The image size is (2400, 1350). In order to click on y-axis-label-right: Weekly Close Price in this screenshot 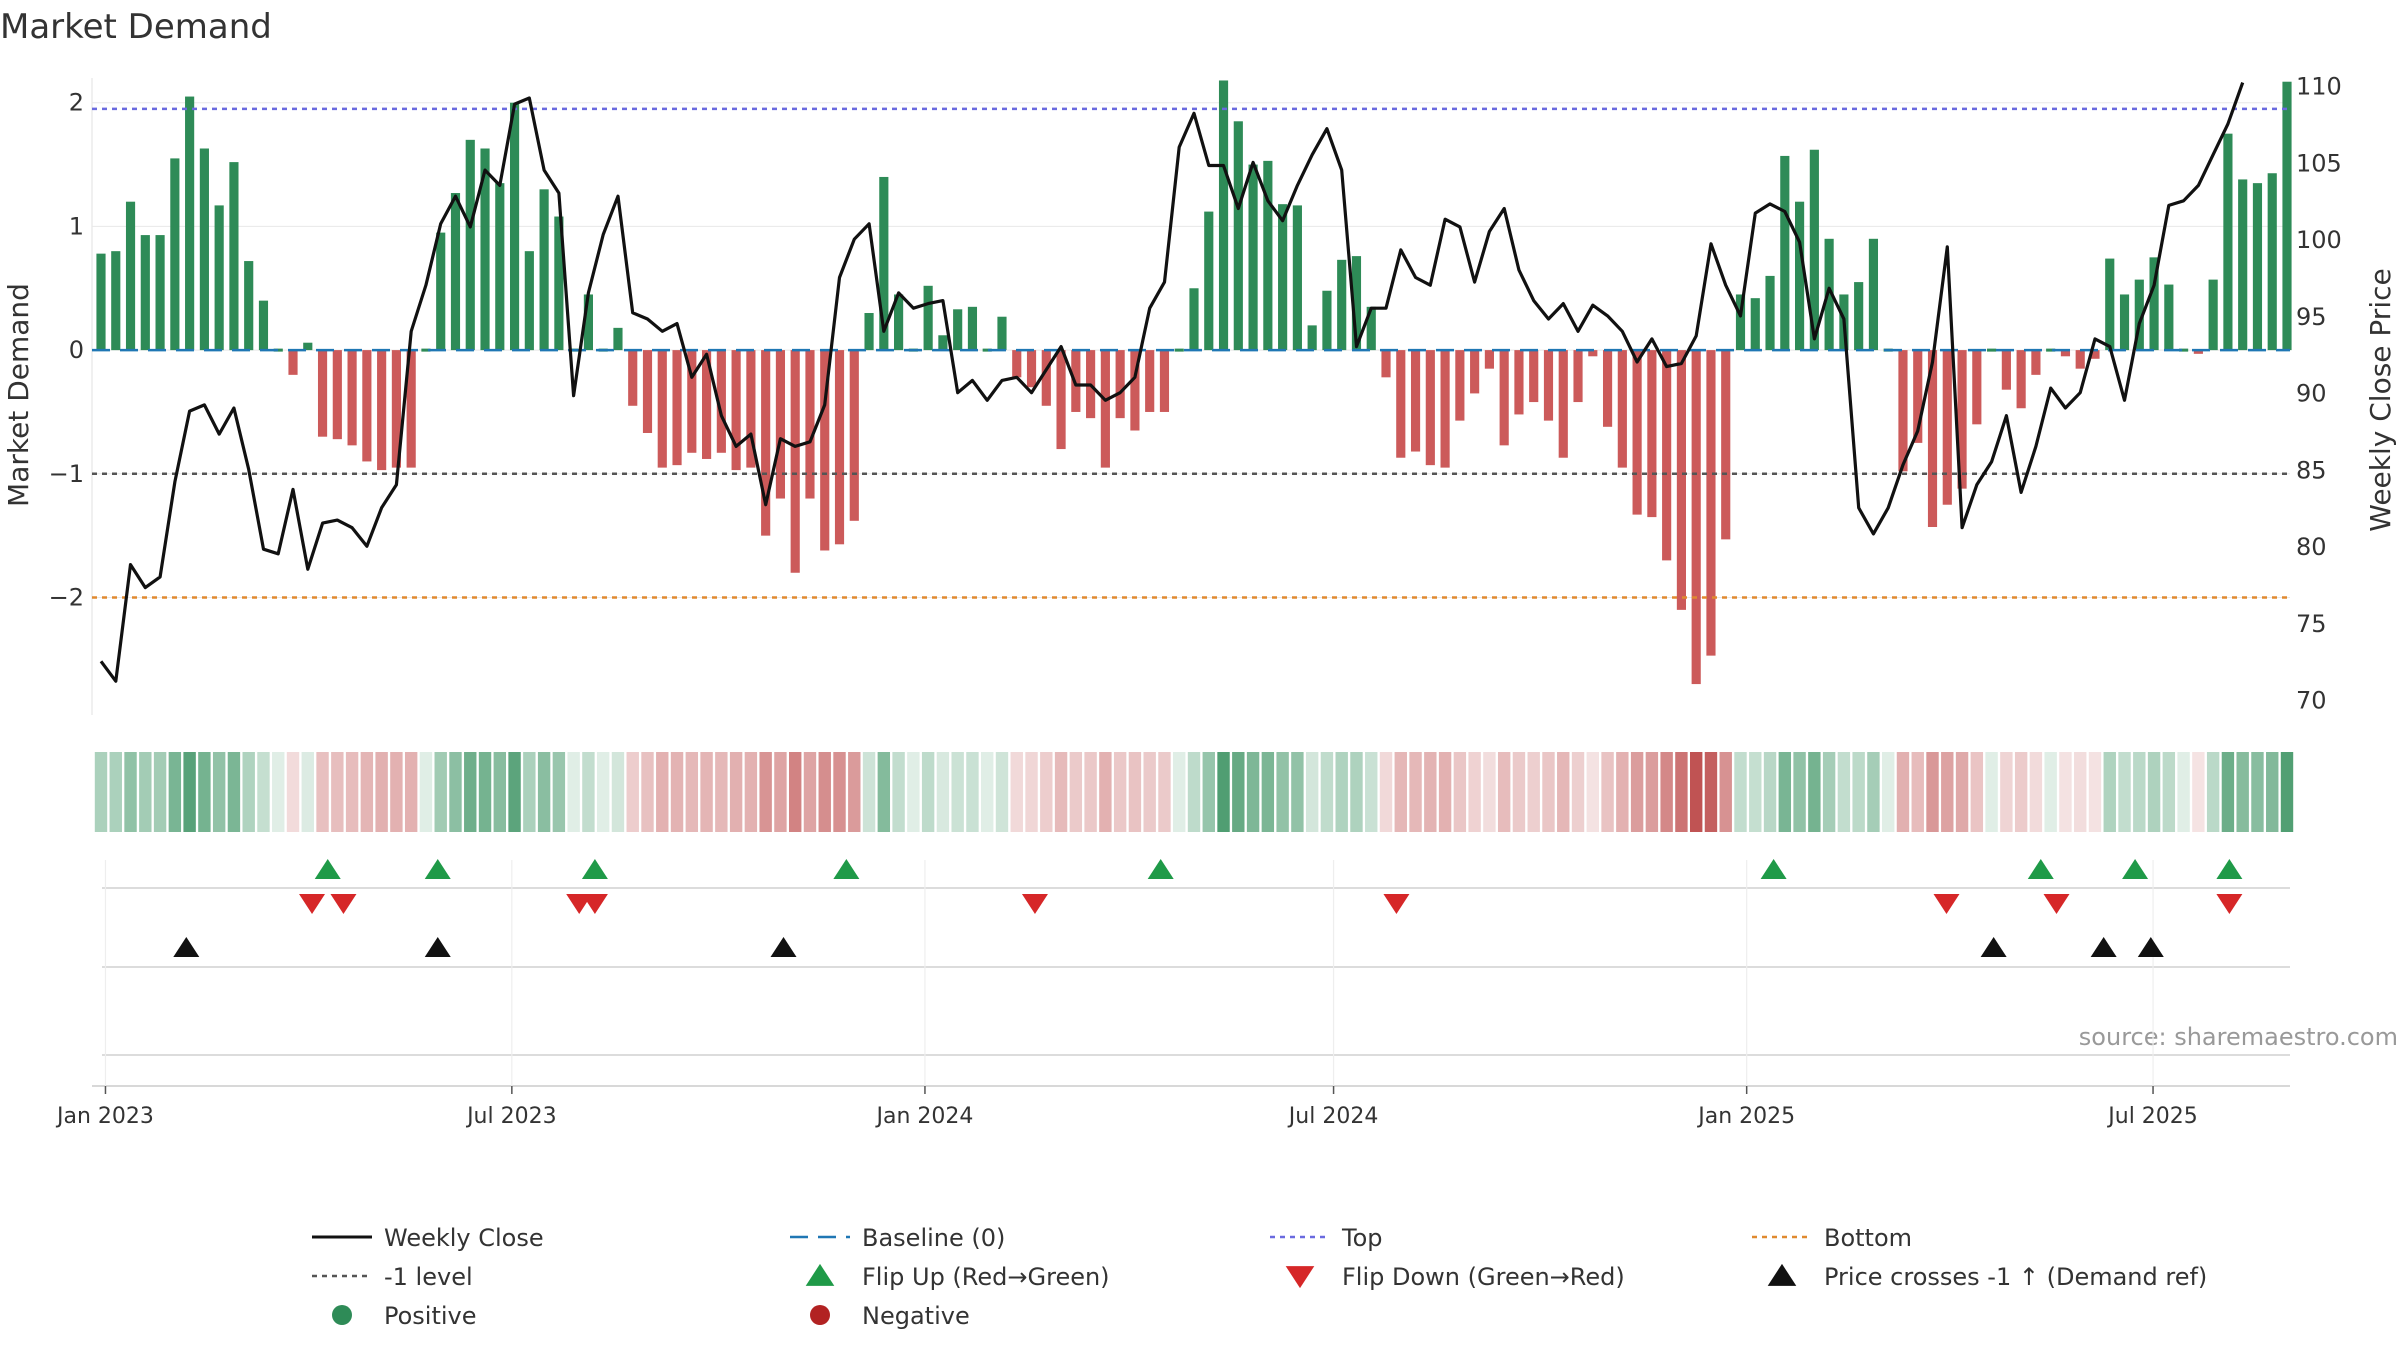, I will do `click(2380, 399)`.